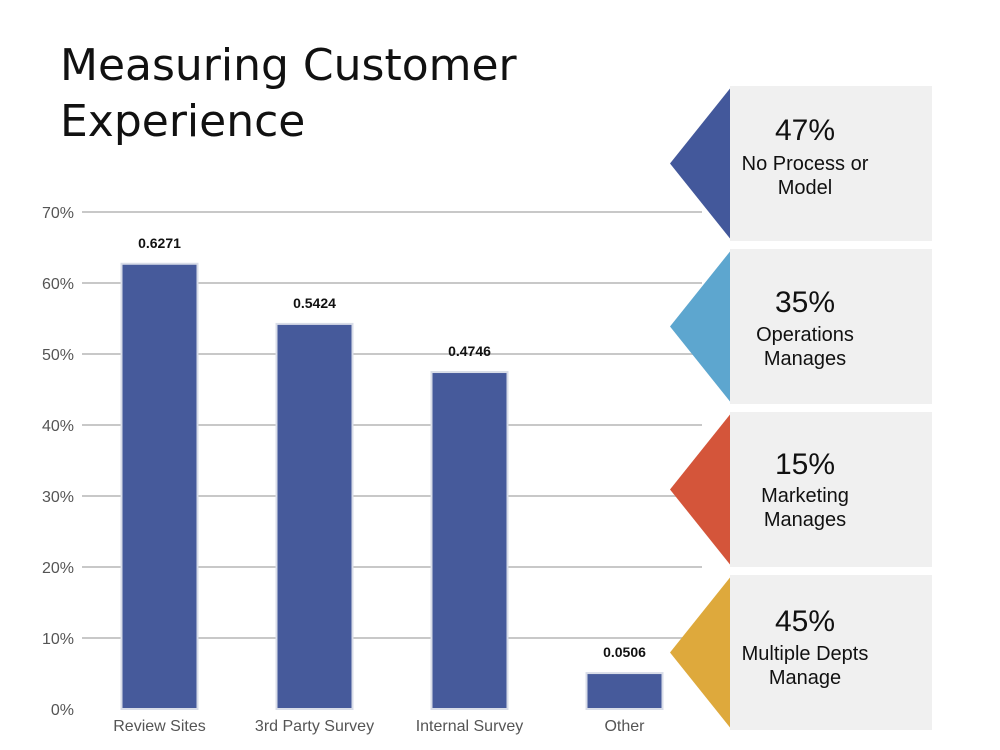 The image size is (1000, 750). I want to click on y-tick-label: 50%, so click(58, 355).